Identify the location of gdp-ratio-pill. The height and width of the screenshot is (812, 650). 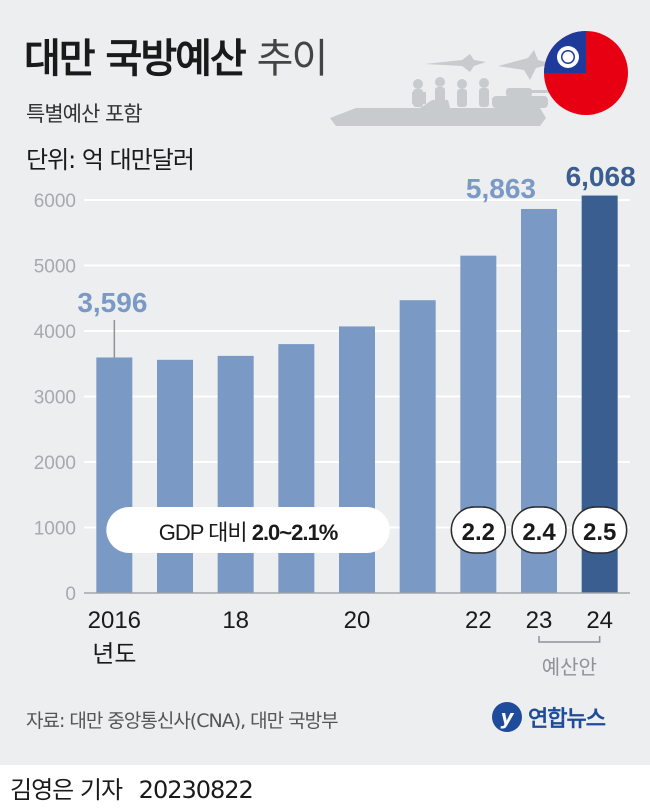
(248, 530).